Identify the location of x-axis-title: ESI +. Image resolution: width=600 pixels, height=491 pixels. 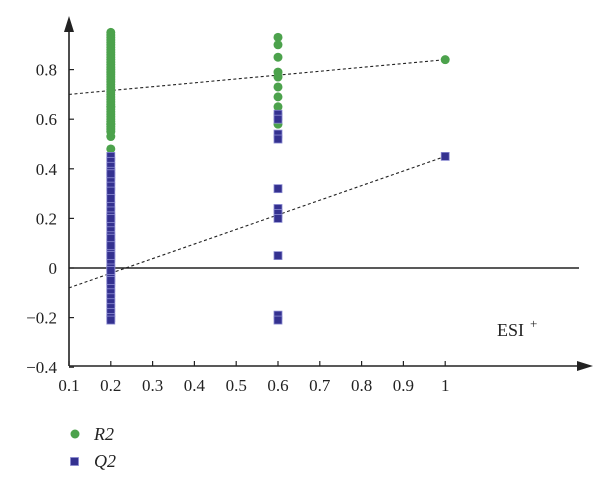
(517, 328).